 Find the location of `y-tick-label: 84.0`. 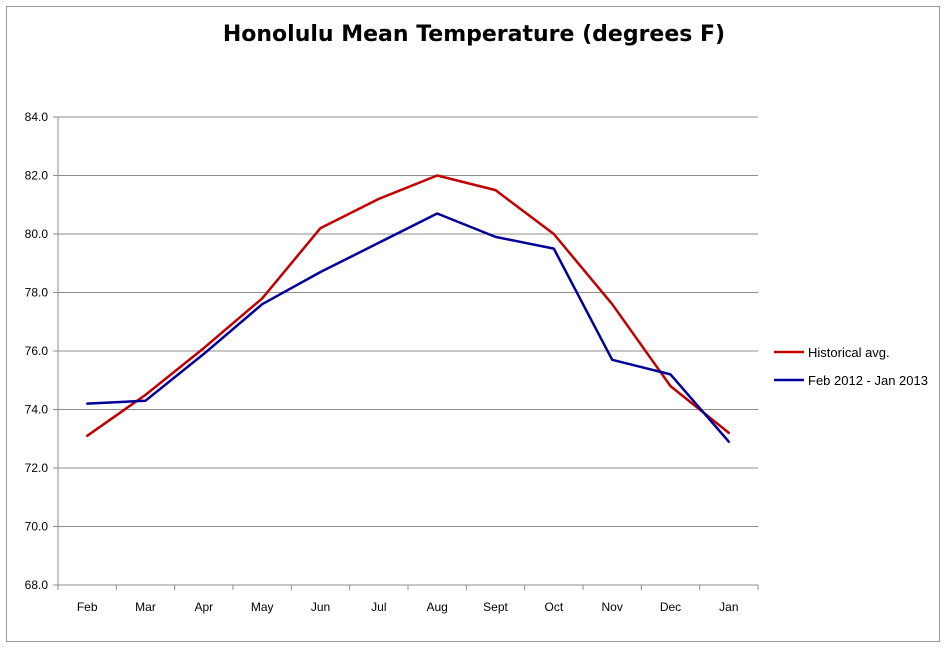

y-tick-label: 84.0 is located at coordinates (37, 117).